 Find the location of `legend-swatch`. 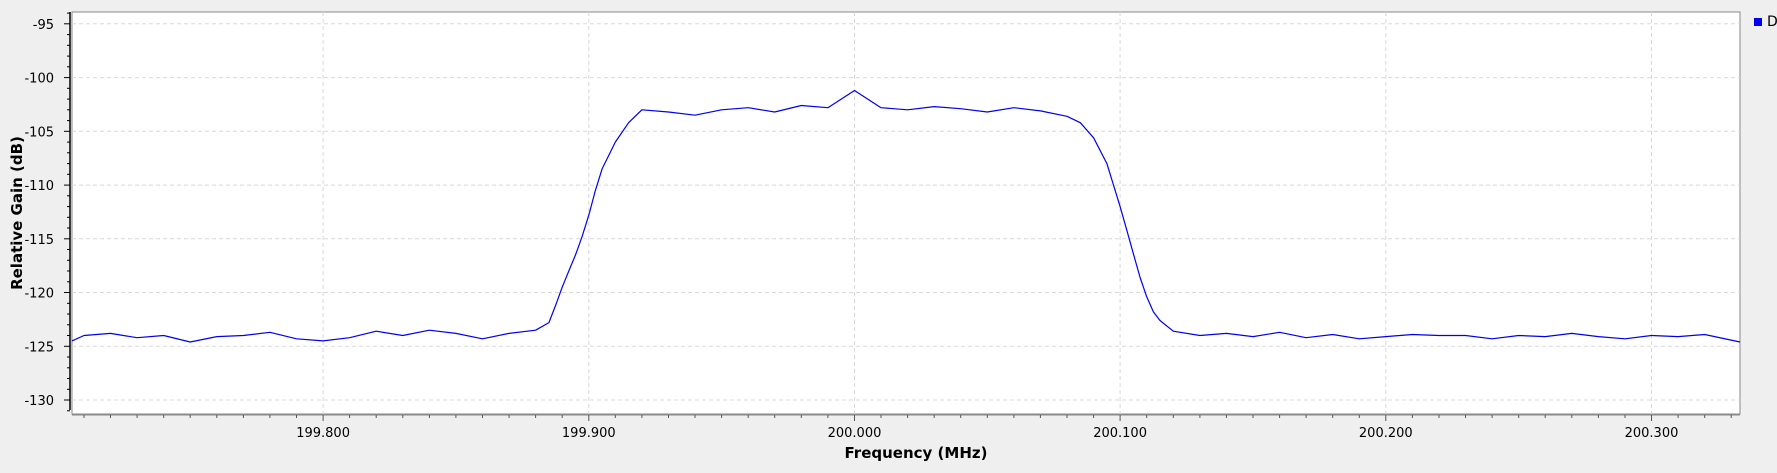

legend-swatch is located at coordinates (1758, 22).